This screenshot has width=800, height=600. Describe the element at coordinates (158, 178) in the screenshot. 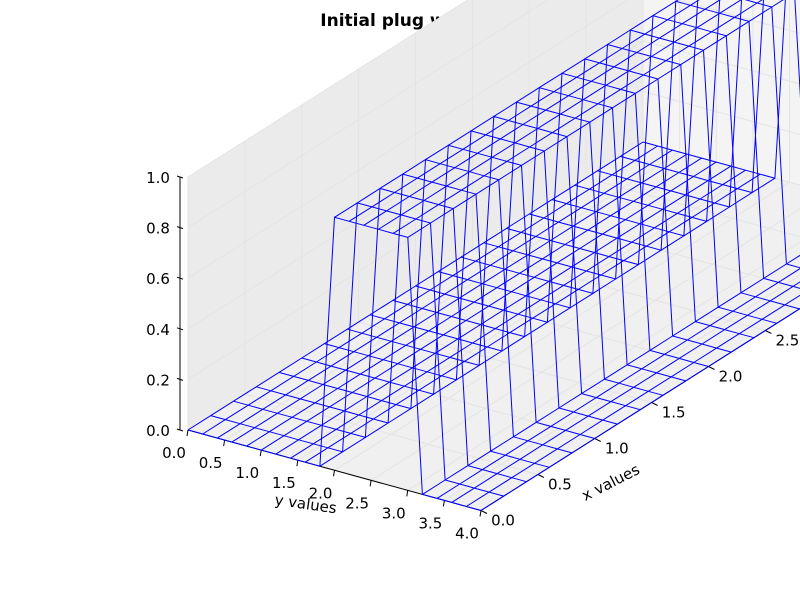

I see `z-tick-label: 1.0` at that location.